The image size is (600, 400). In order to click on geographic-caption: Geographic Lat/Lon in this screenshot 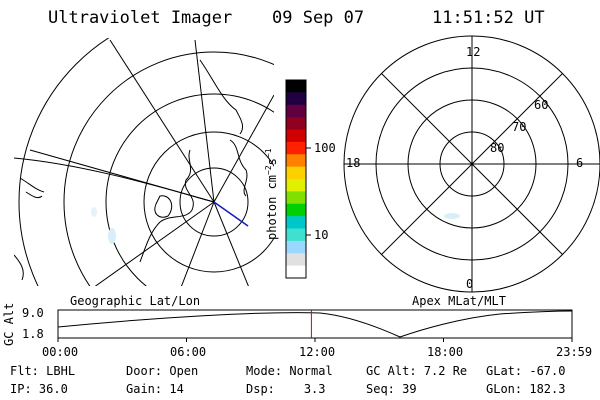, I will do `click(135, 301)`.